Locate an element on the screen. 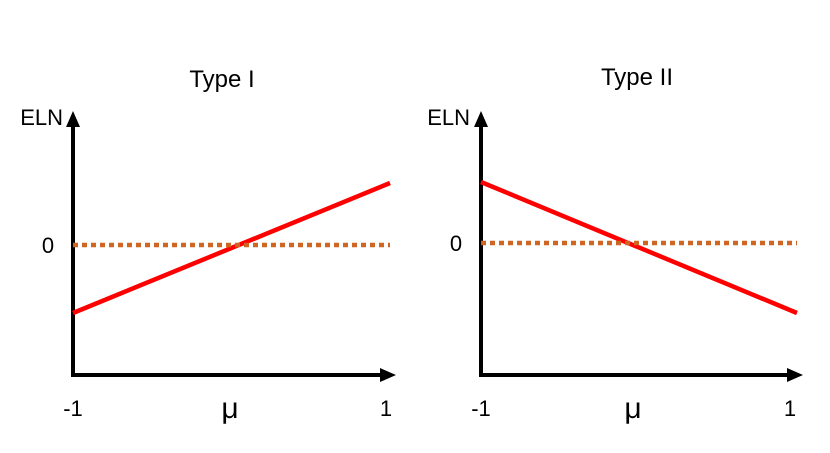 Image resolution: width=830 pixels, height=453 pixels. chart-title-1: Type I is located at coordinates (221, 79).